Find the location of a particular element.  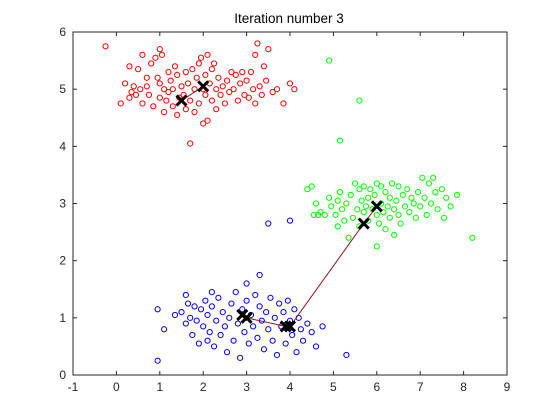

x-tick-label: 6 is located at coordinates (376, 387).